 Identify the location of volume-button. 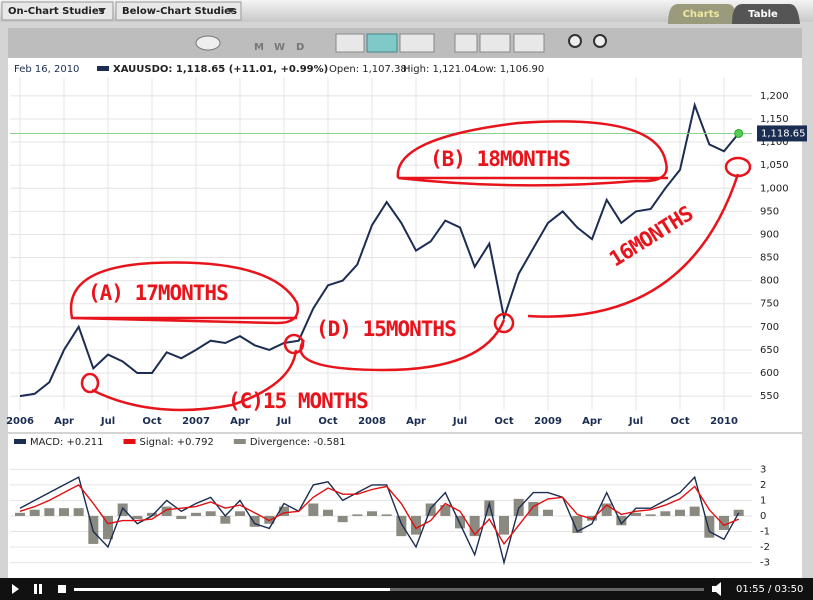
(716, 589).